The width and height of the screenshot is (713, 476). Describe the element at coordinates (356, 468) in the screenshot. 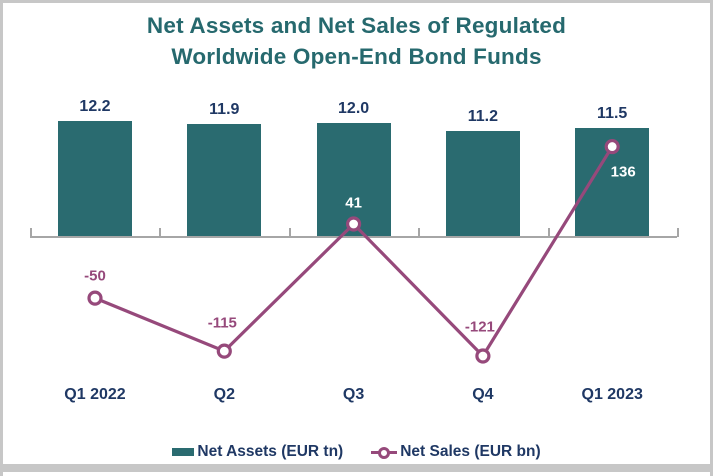

I see `frame-border-bottom` at that location.